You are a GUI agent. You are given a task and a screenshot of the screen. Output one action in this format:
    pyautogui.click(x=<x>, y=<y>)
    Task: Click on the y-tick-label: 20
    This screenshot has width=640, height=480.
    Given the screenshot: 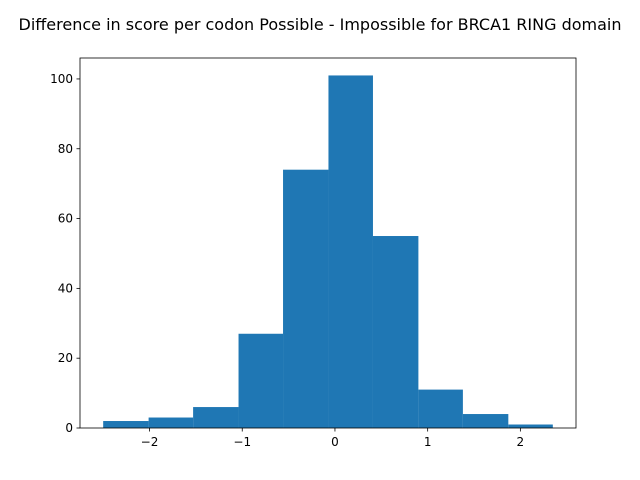 What is the action you would take?
    pyautogui.click(x=65, y=358)
    